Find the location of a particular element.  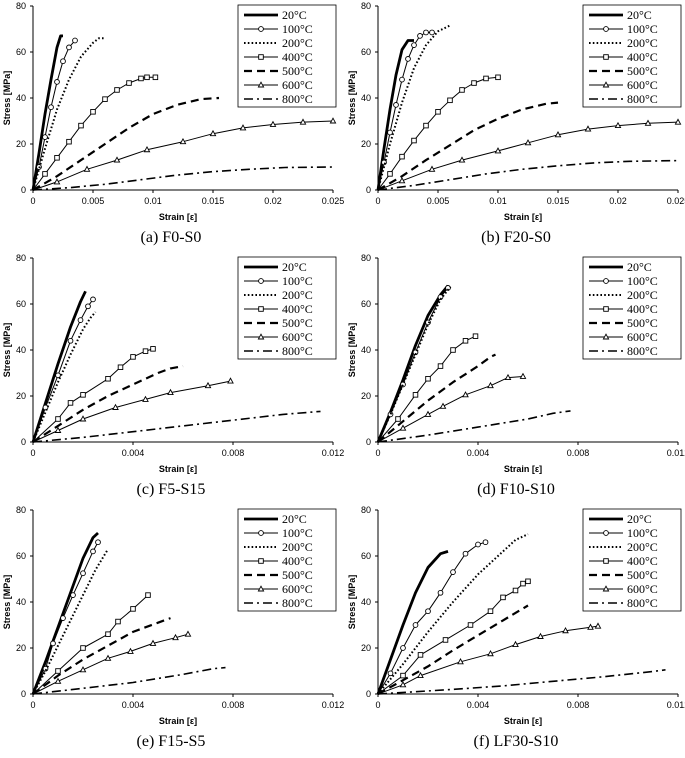

legend-marker-600c is located at coordinates (606, 588).